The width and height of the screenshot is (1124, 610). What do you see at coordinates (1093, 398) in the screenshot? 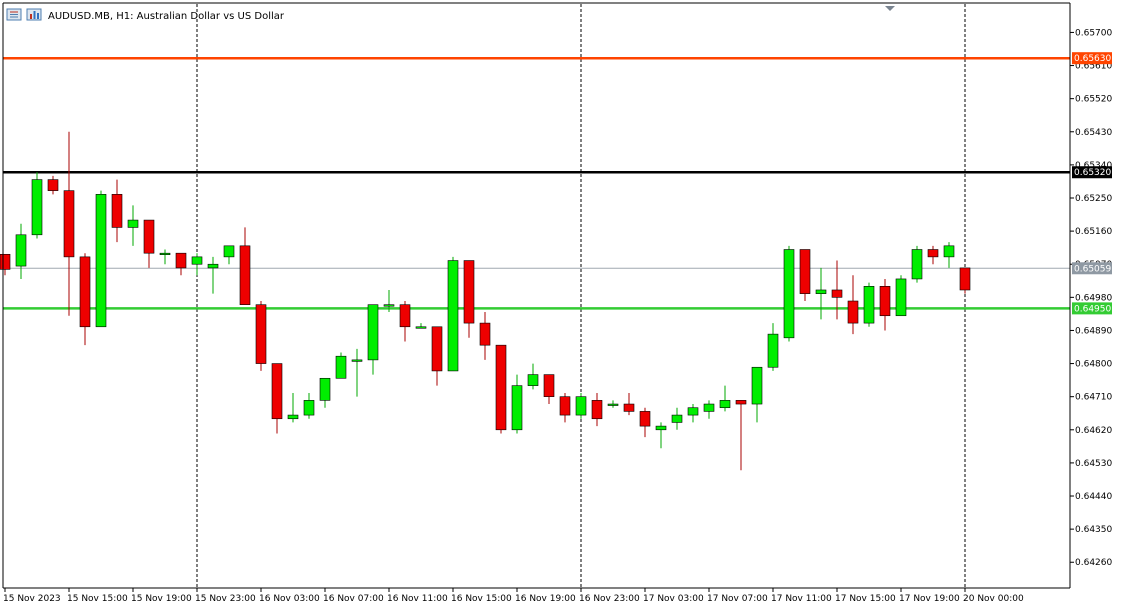
I see `price-tick-label: 0.64710` at bounding box center [1093, 398].